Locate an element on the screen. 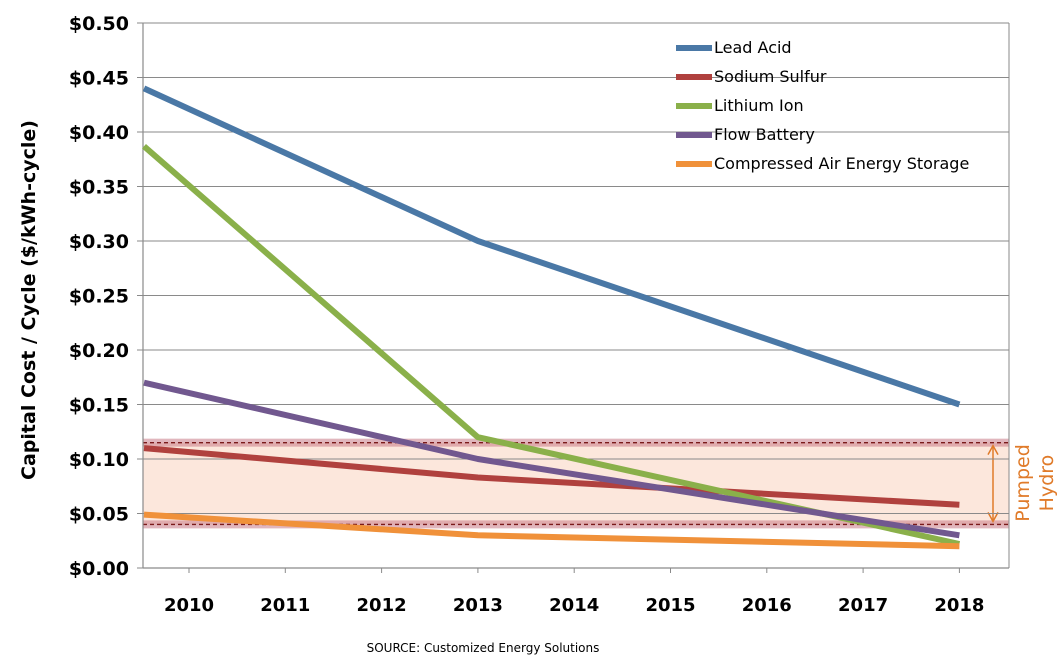  y-tick-label: $0.35 is located at coordinates (99, 188).